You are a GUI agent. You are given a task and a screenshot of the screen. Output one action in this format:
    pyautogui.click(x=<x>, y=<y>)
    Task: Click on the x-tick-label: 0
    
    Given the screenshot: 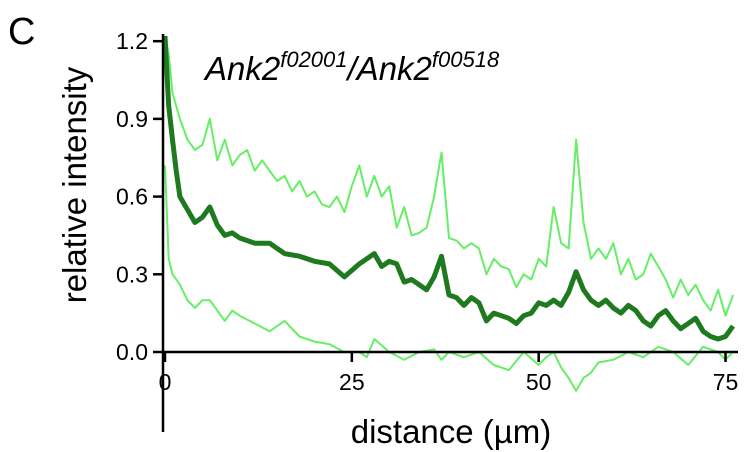 What is the action you would take?
    pyautogui.click(x=165, y=382)
    